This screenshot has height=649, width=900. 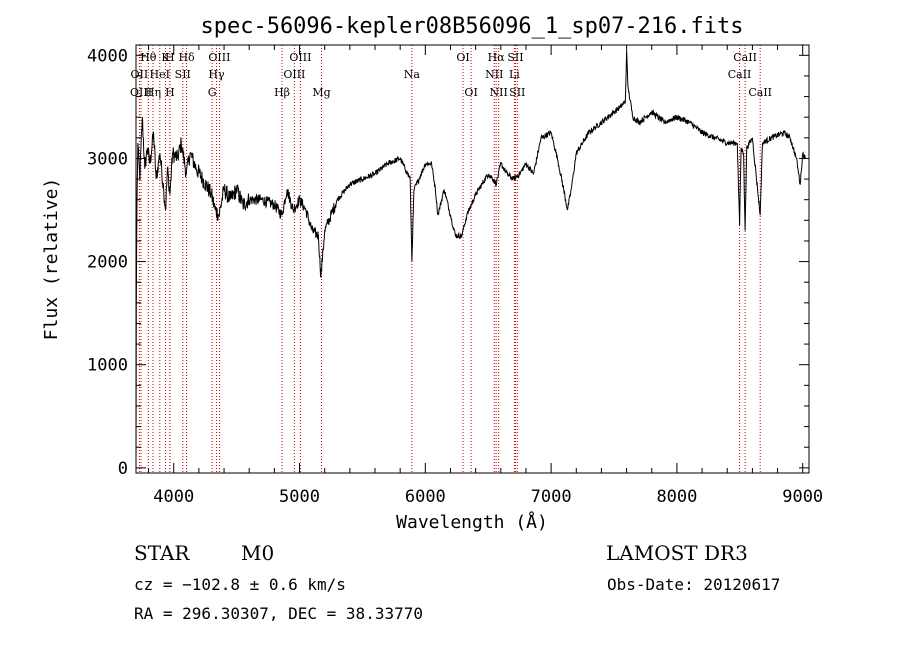 I want to click on spectral-line-label: G, so click(x=212, y=92).